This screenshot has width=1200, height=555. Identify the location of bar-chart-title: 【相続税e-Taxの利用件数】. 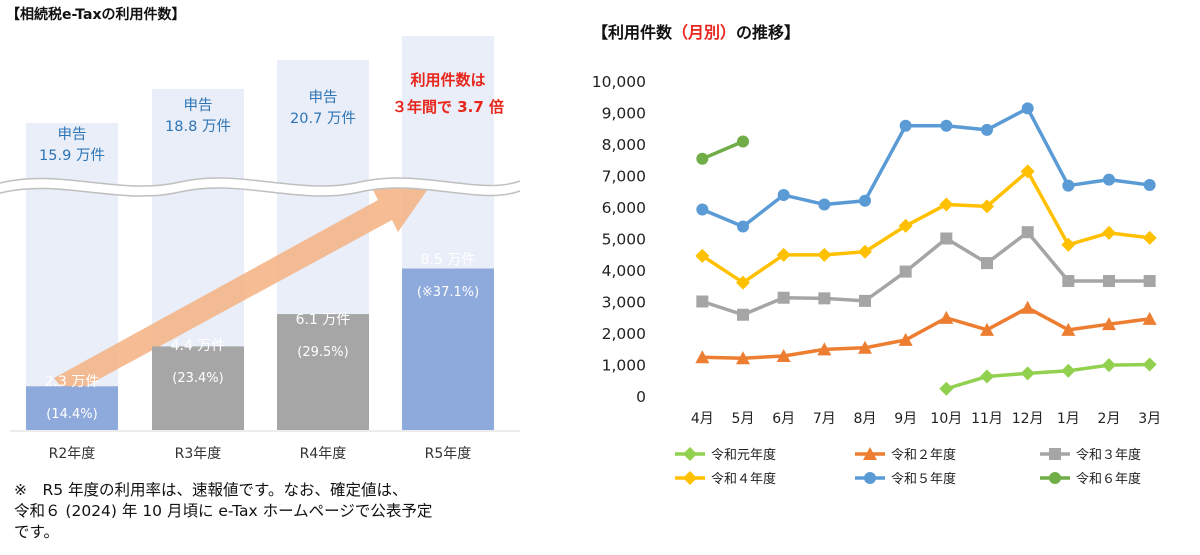
(95, 14).